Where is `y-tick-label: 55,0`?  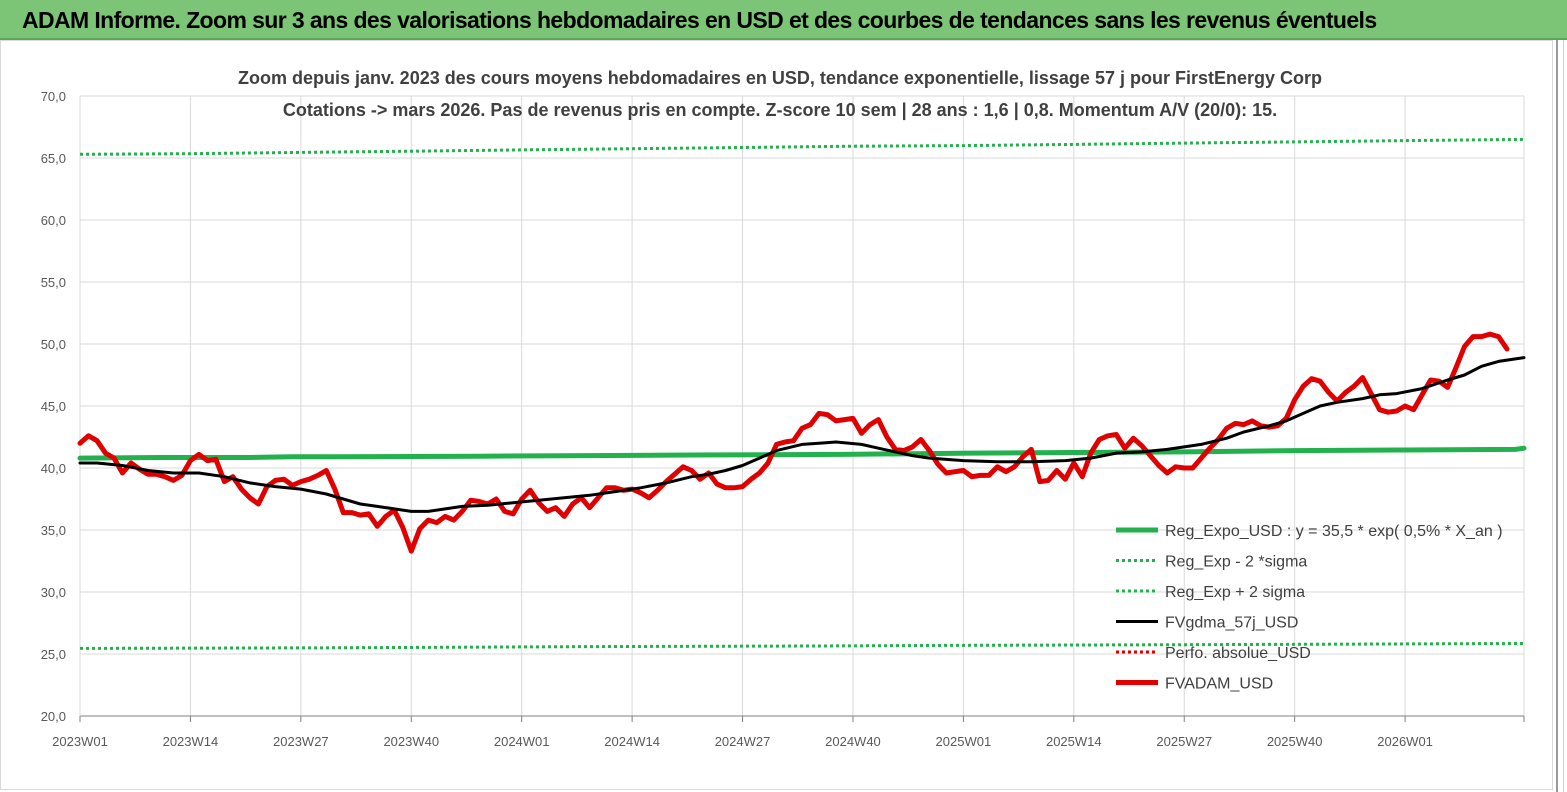
y-tick-label: 55,0 is located at coordinates (53, 282).